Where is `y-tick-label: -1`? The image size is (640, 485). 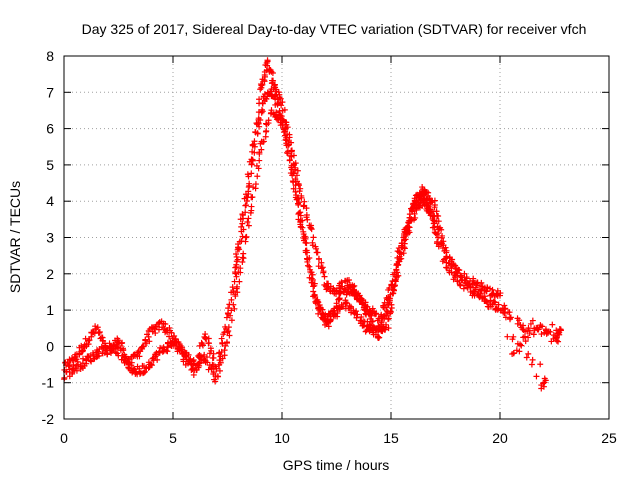
y-tick-label: -1 is located at coordinates (48, 383).